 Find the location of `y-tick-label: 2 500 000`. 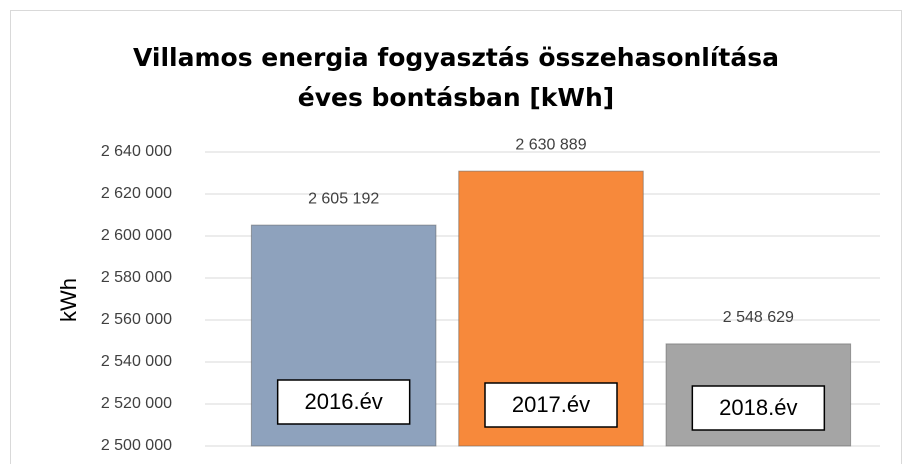

y-tick-label: 2 500 000 is located at coordinates (136, 445).